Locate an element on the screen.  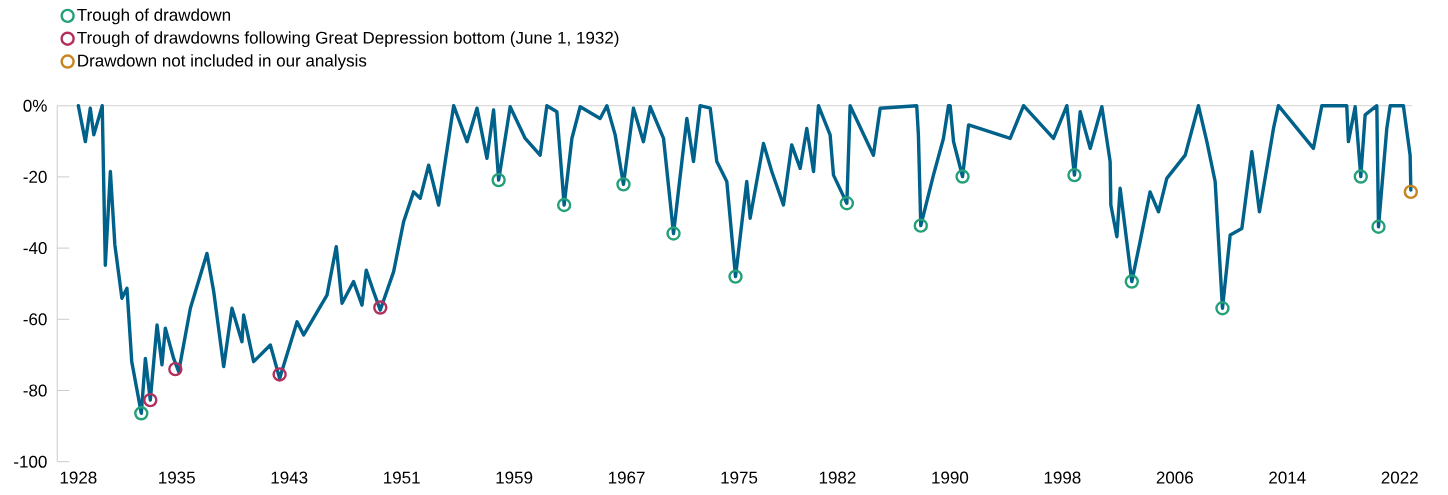
legend-label: Trough of drawdown is located at coordinates (154, 16).